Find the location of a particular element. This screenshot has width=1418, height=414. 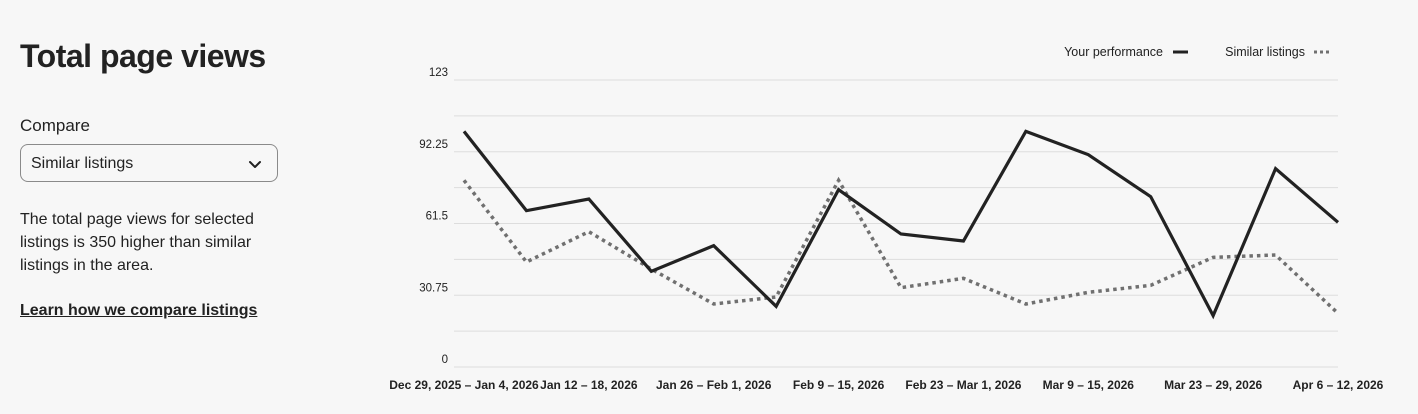

compare-select: Similar listings is located at coordinates (149, 163).